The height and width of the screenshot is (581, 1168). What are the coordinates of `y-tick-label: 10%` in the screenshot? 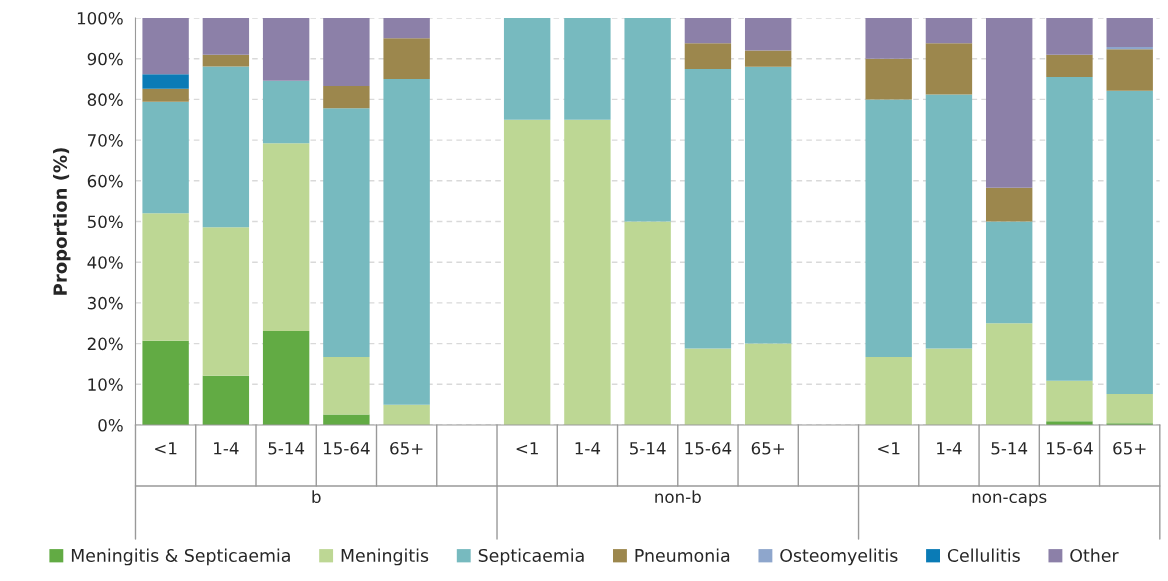 It's located at (105, 384).